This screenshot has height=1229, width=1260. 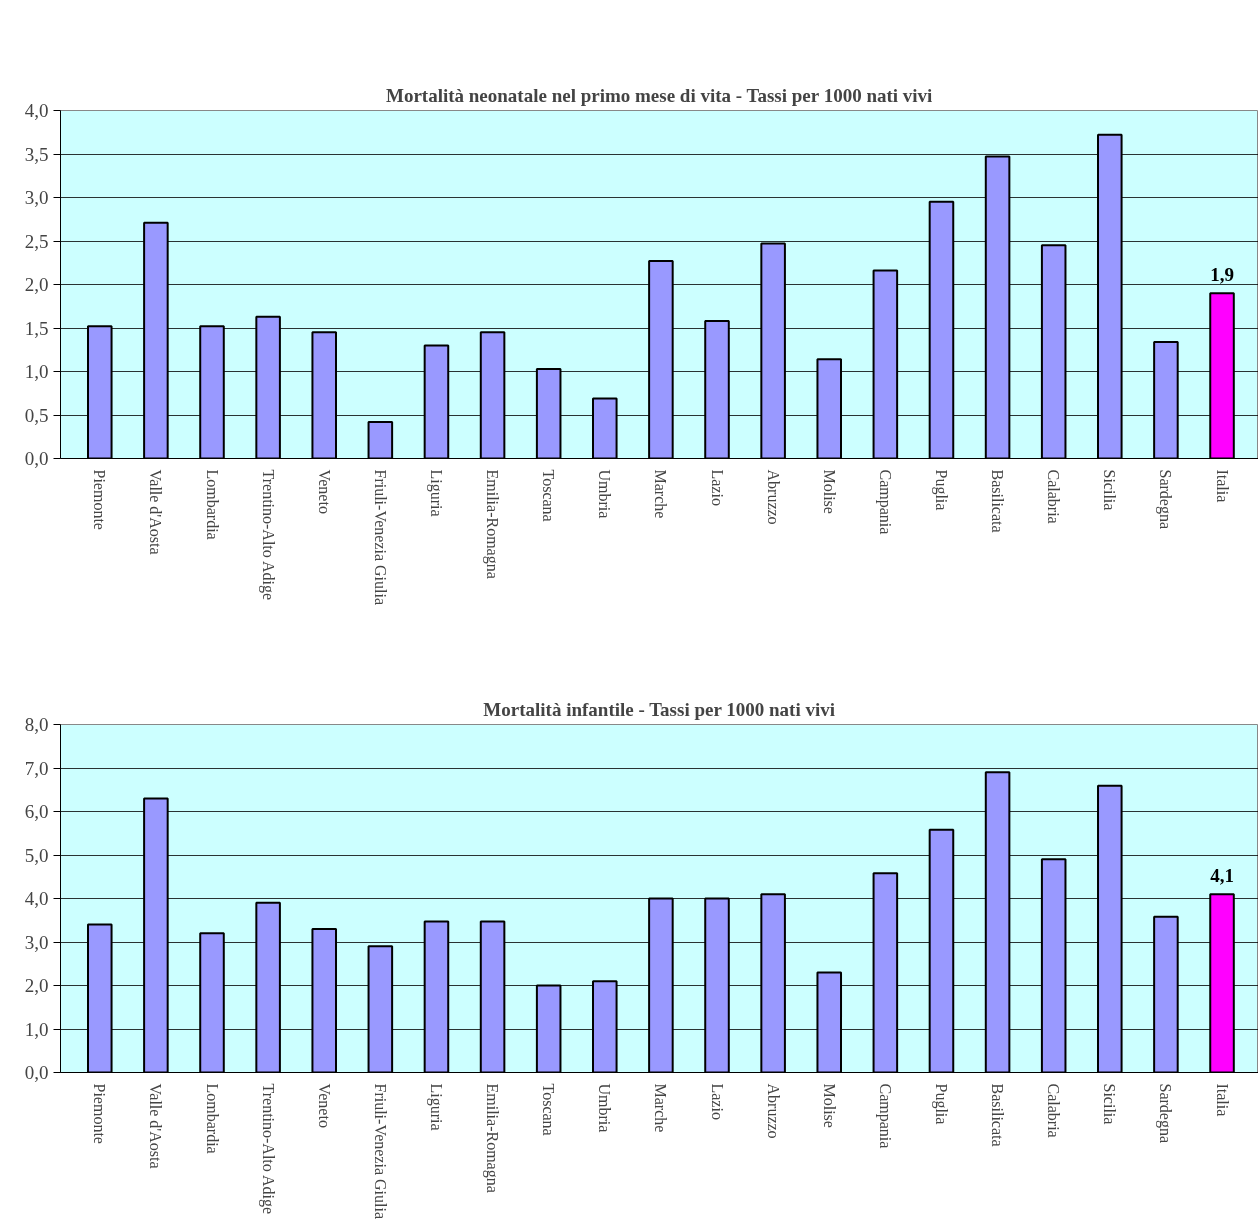 I want to click on y-tick-label: 3,5, so click(x=36, y=154).